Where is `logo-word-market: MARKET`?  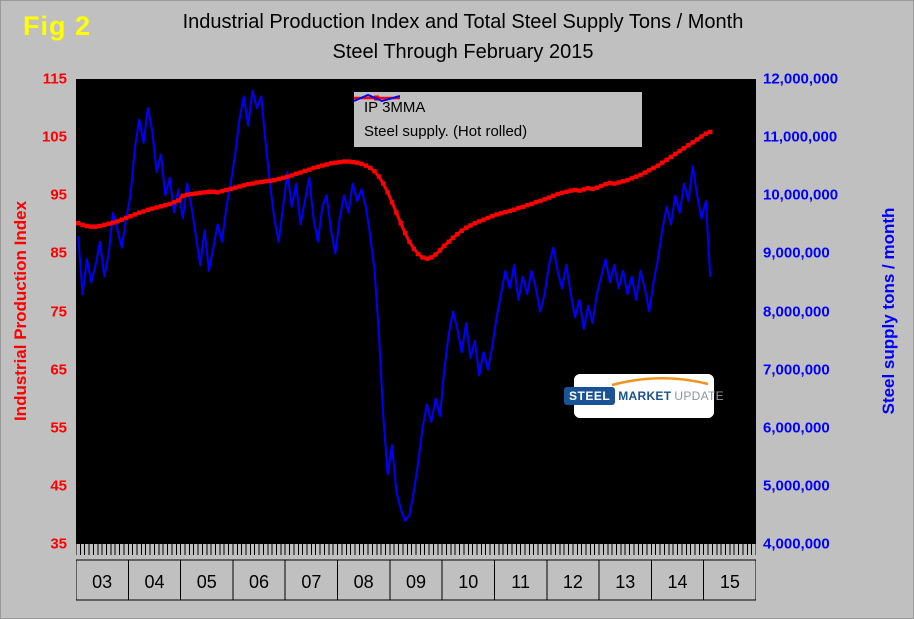
logo-word-market: MARKET is located at coordinates (645, 396).